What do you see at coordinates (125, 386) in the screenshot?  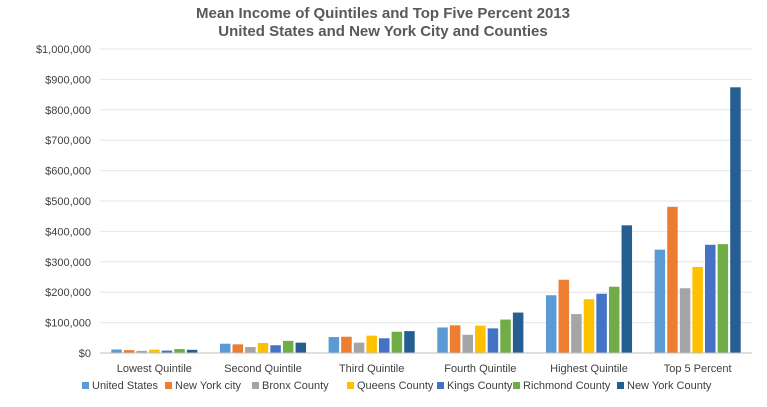 I see `legend-label: United States` at bounding box center [125, 386].